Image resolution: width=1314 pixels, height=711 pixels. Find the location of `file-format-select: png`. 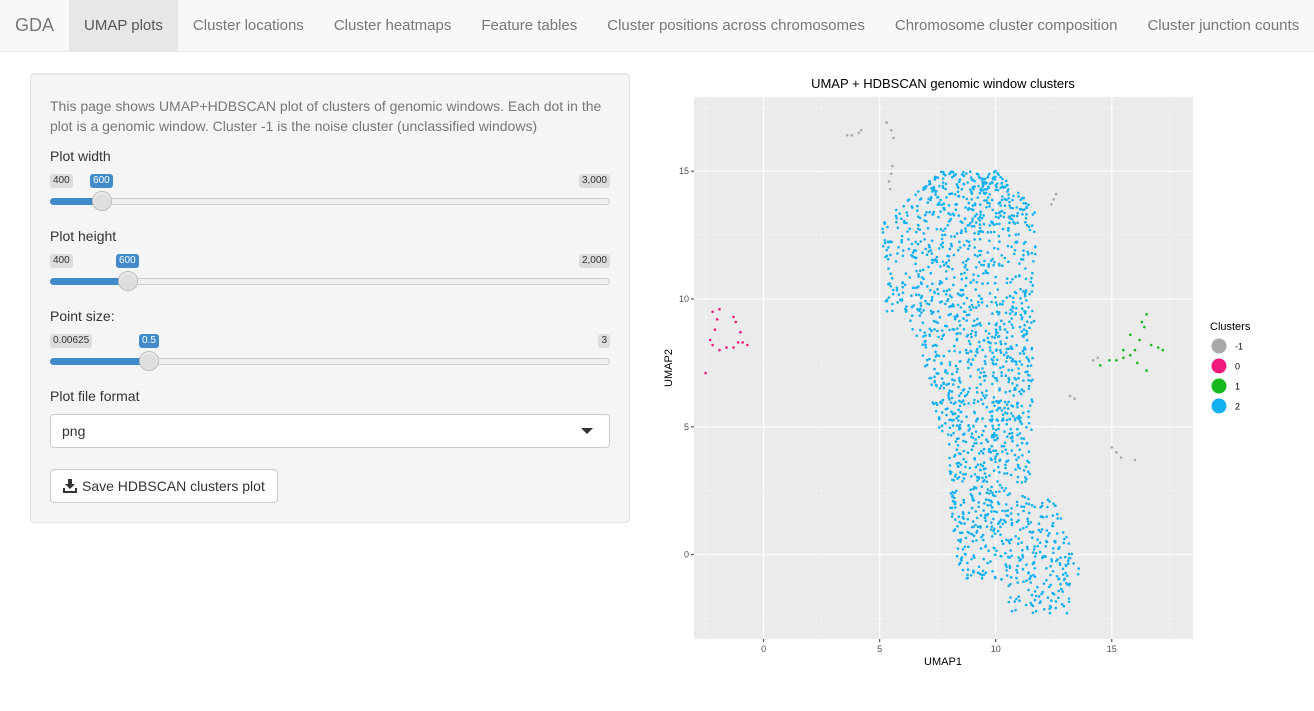

file-format-select: png is located at coordinates (330, 431).